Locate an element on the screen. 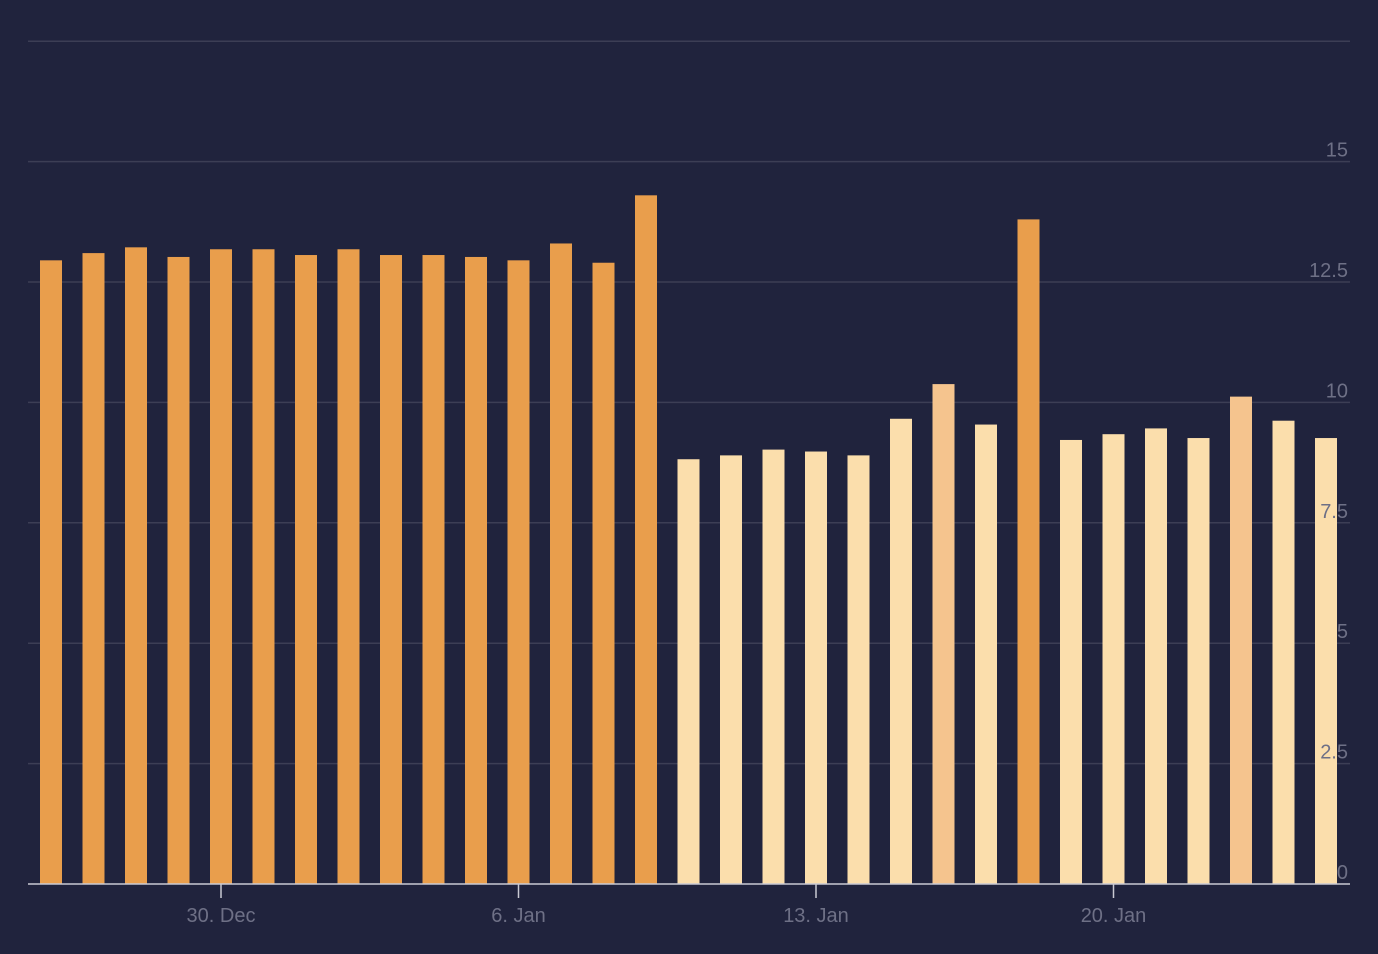 The height and width of the screenshot is (954, 1378). x-tick-label: 13. Jan is located at coordinates (816, 916).